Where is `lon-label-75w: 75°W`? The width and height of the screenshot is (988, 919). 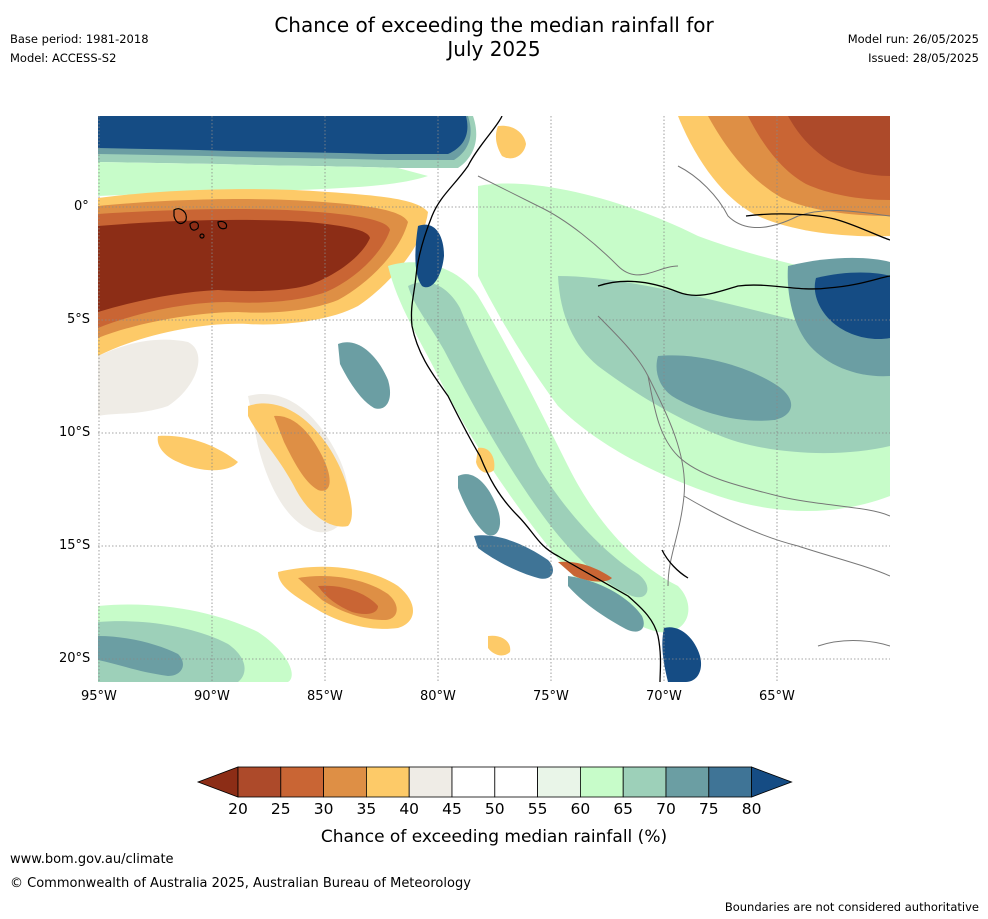
lon-label-75w: 75°W is located at coordinates (551, 696).